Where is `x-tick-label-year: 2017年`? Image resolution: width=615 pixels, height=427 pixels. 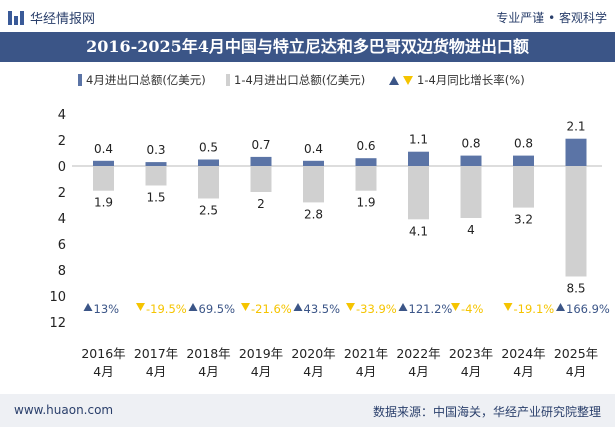
x-tick-label-year: 2017年 is located at coordinates (156, 353).